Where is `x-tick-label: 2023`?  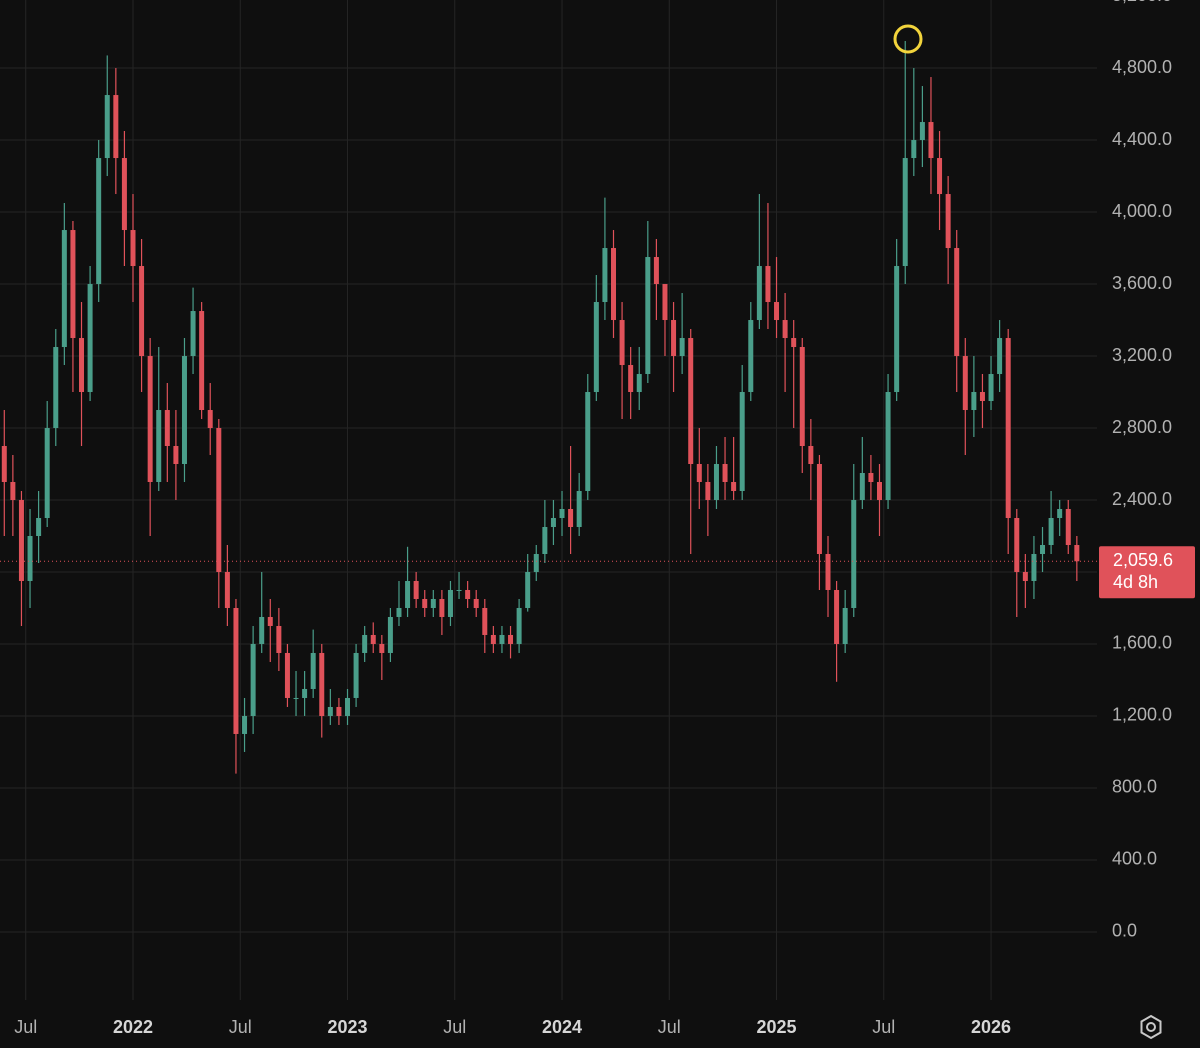 x-tick-label: 2023 is located at coordinates (347, 1027).